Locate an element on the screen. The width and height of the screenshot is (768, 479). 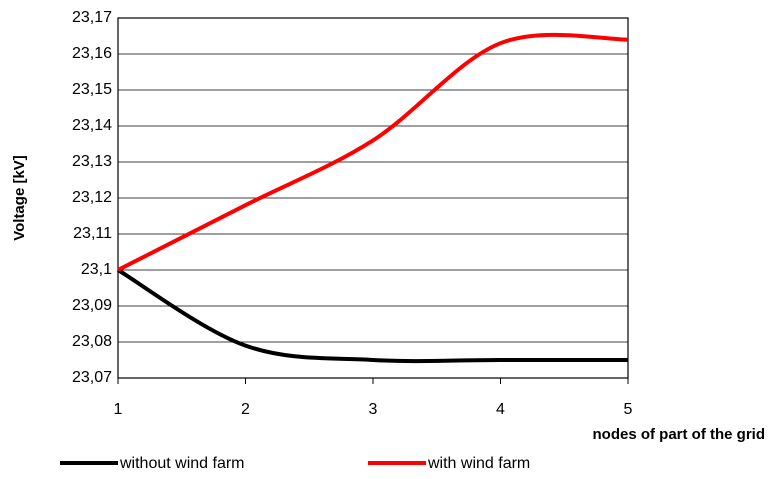
y-tick-label: 23,13 is located at coordinates (92, 161).